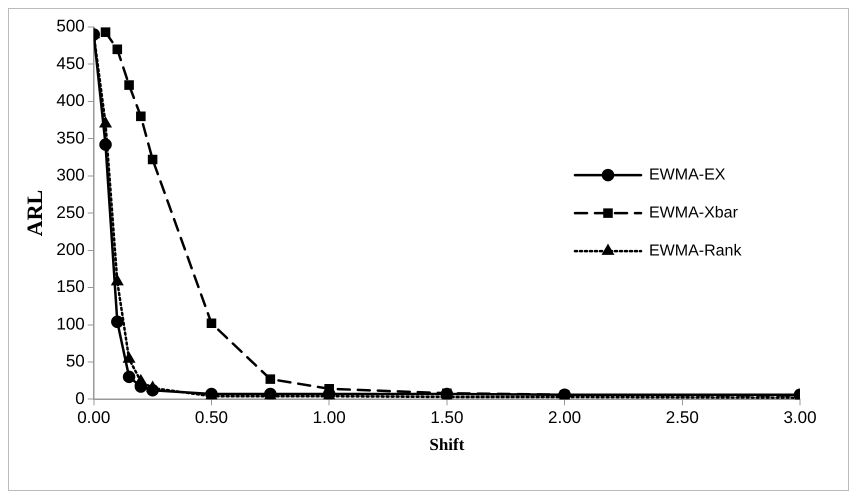 The image size is (857, 499). What do you see at coordinates (93, 418) in the screenshot?
I see `x-tick-label: 0.00` at bounding box center [93, 418].